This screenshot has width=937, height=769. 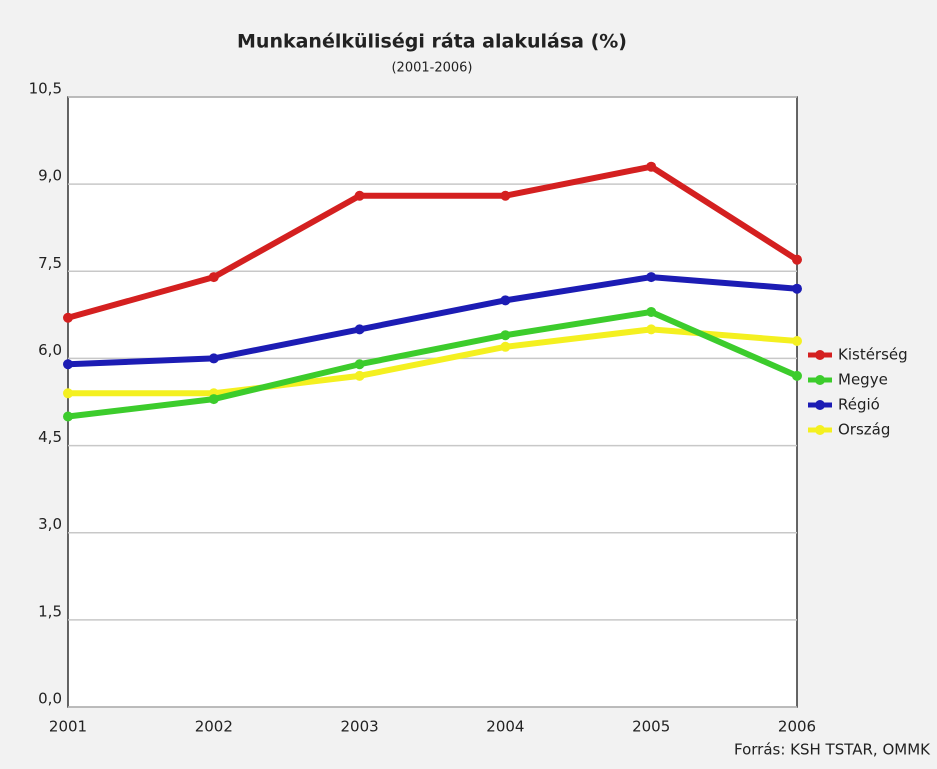 I want to click on chart-subtitle: (2001-2006), so click(x=431, y=68).